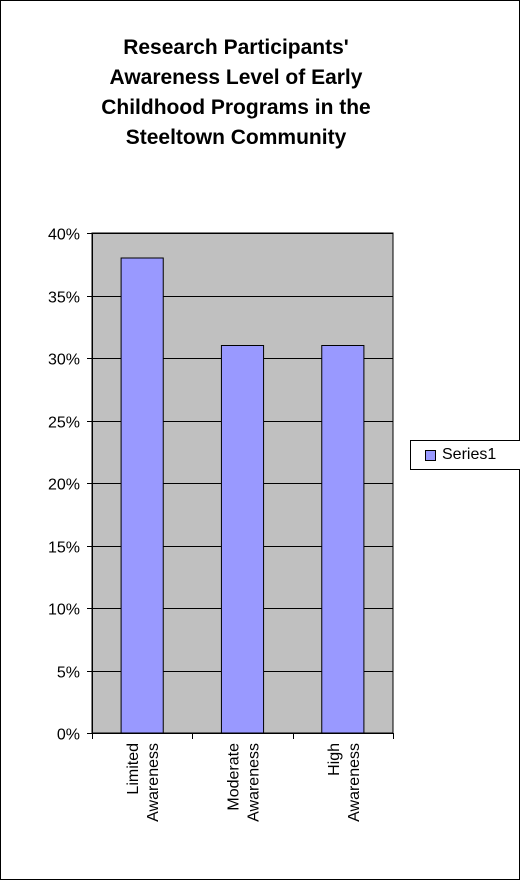 The image size is (520, 881). I want to click on y-tick-label: 30%, so click(64, 360).